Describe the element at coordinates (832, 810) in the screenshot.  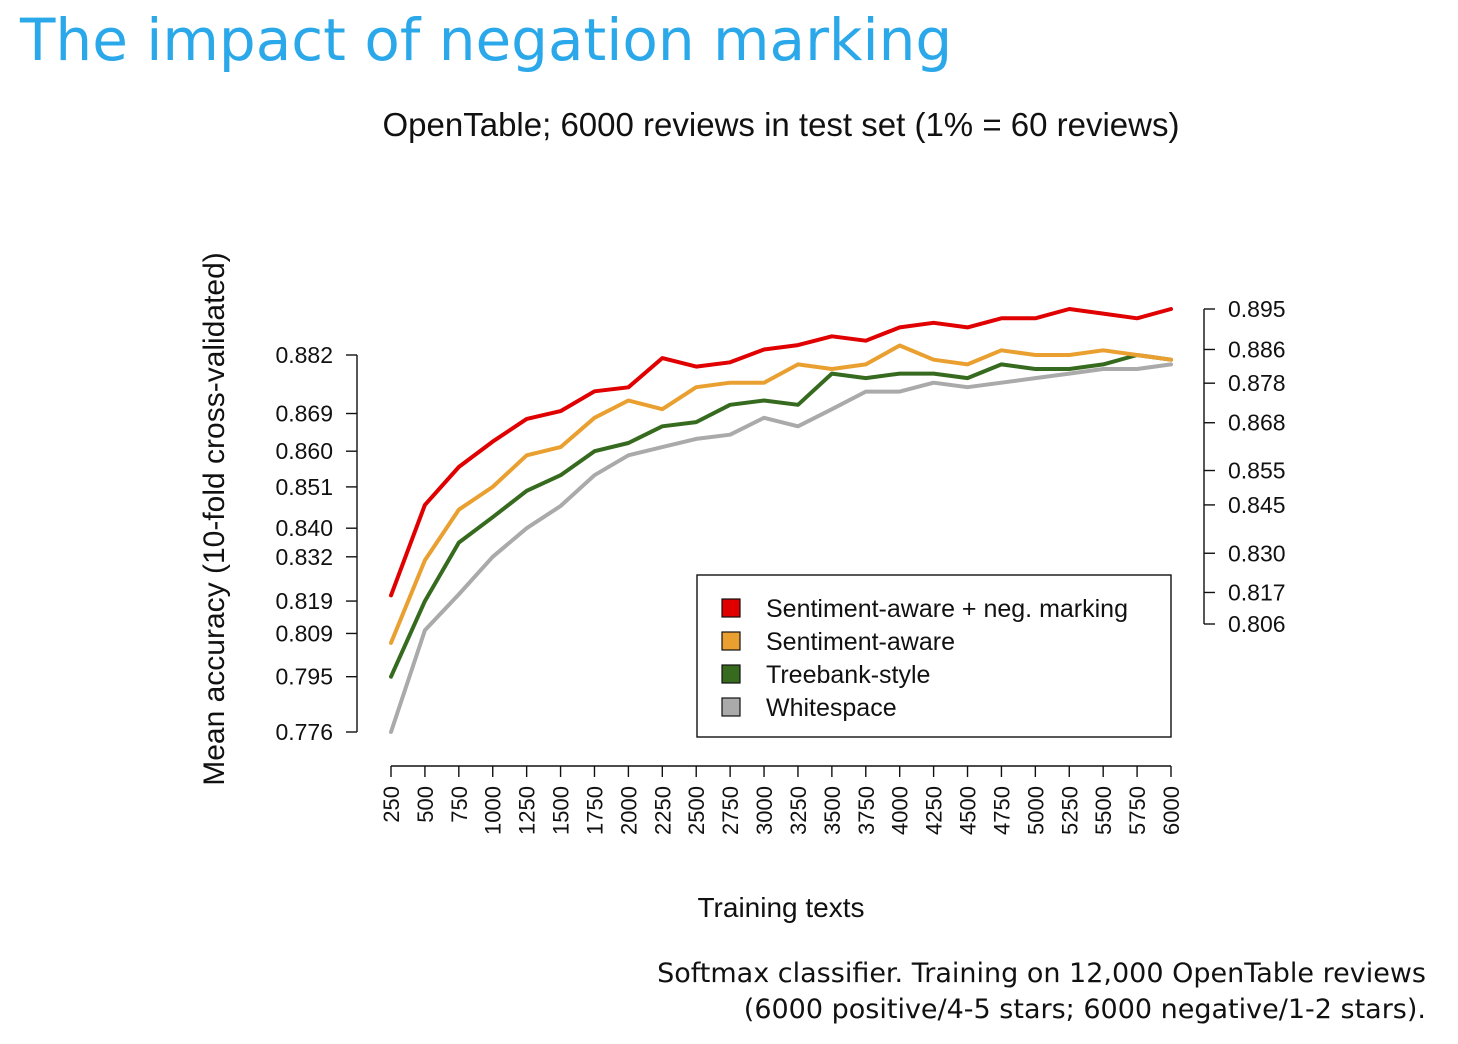
I see `x-axis-tick-label: 3500` at that location.